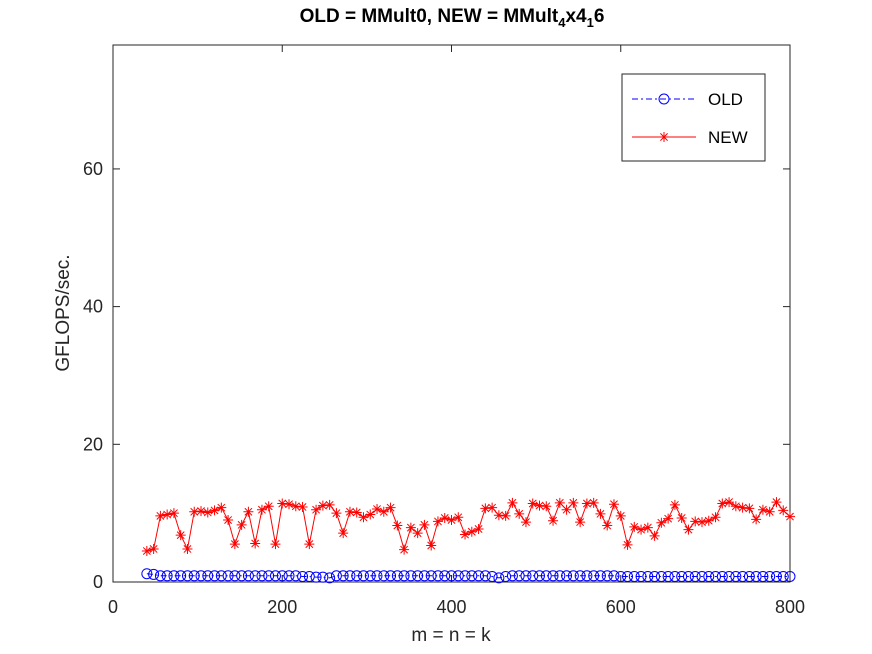 This screenshot has width=872, height=654. I want to click on x-tick-label: 200, so click(282, 607).